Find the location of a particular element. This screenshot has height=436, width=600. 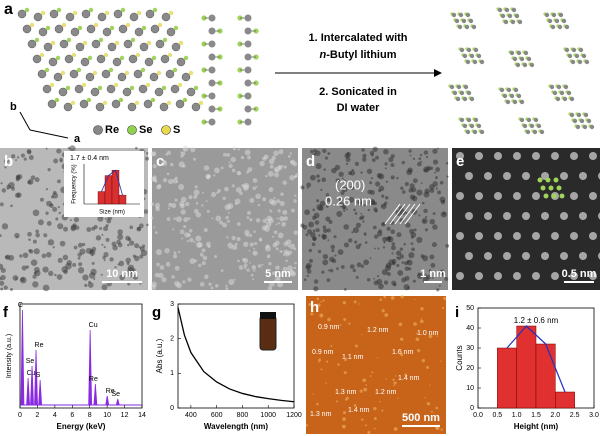

scale-bar-label: 5 nm is located at coordinates (278, 274).